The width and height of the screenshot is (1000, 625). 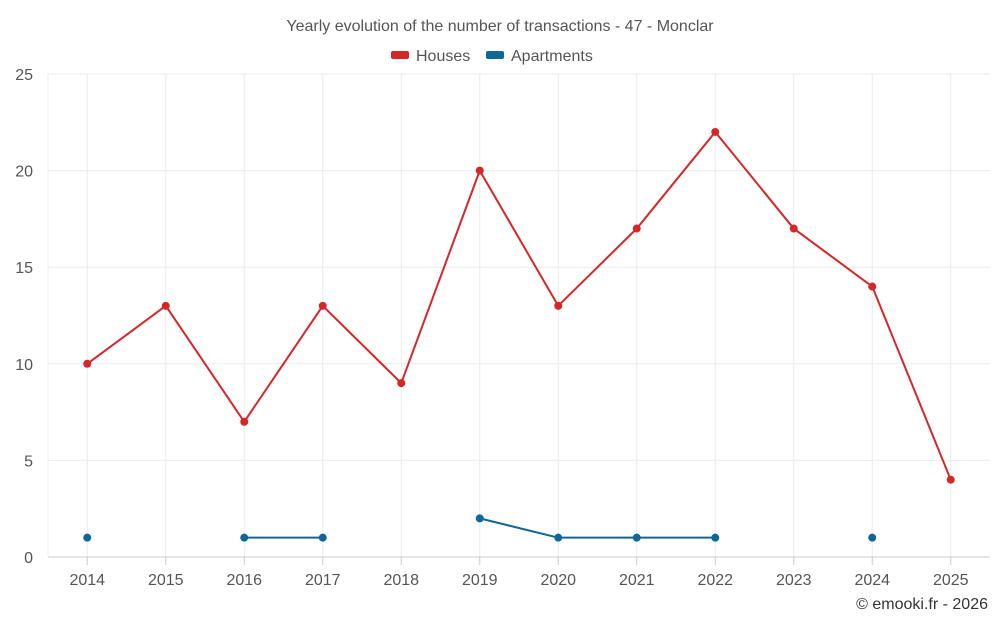 What do you see at coordinates (24, 268) in the screenshot?
I see `y-tick-label: 15` at bounding box center [24, 268].